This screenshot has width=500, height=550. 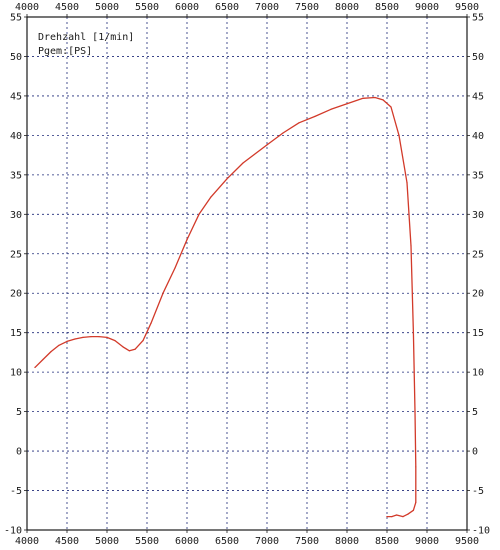 What do you see at coordinates (86, 44) in the screenshot?
I see `legend: Drehzahl [1/min] Pgem:[PS]` at bounding box center [86, 44].